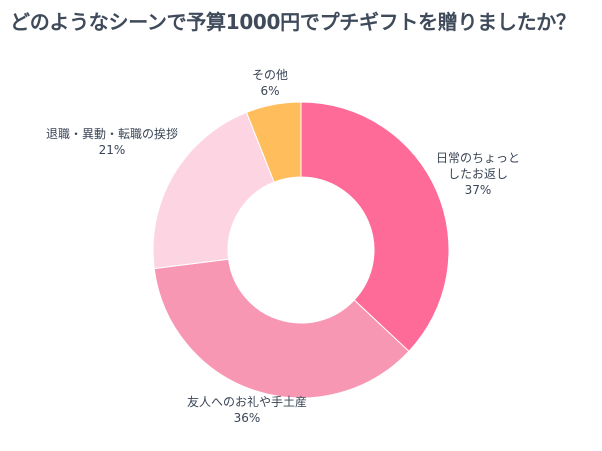 The image size is (602, 451). What do you see at coordinates (270, 83) in the screenshot?
I see `slice-label-4: その他 6%` at bounding box center [270, 83].